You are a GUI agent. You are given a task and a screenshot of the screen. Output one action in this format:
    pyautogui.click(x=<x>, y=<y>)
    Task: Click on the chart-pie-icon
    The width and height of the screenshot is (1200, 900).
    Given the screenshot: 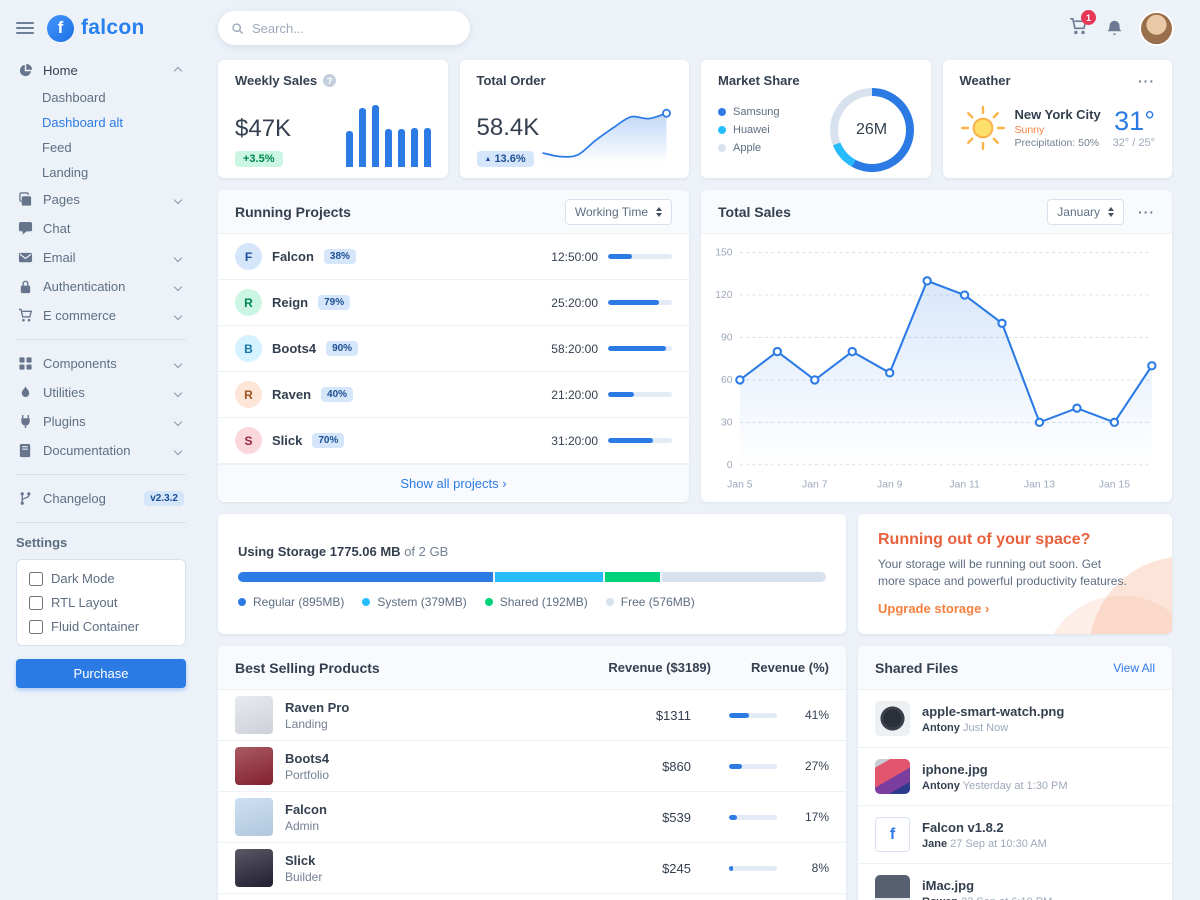 What is the action you would take?
    pyautogui.click(x=26, y=70)
    